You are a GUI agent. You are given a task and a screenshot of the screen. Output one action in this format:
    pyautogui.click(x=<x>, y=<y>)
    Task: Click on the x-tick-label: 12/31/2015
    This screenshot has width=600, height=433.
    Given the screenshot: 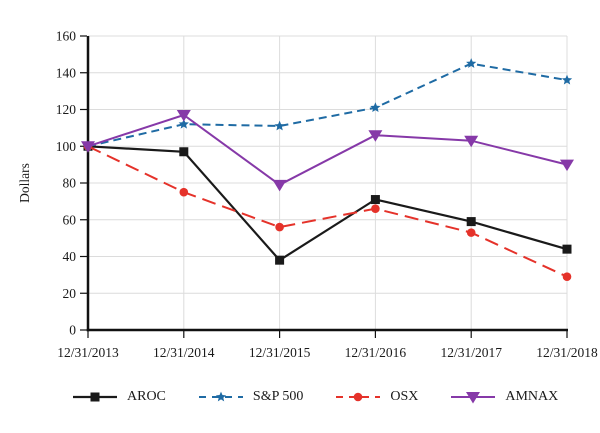 What is the action you would take?
    pyautogui.click(x=280, y=352)
    